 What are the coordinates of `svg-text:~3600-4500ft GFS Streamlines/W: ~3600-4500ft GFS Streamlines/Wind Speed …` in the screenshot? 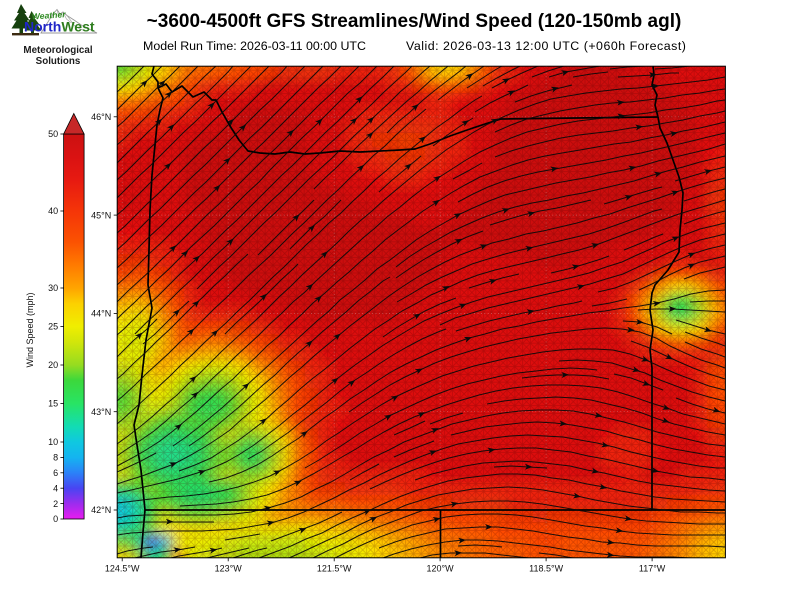 It's located at (414, 21).